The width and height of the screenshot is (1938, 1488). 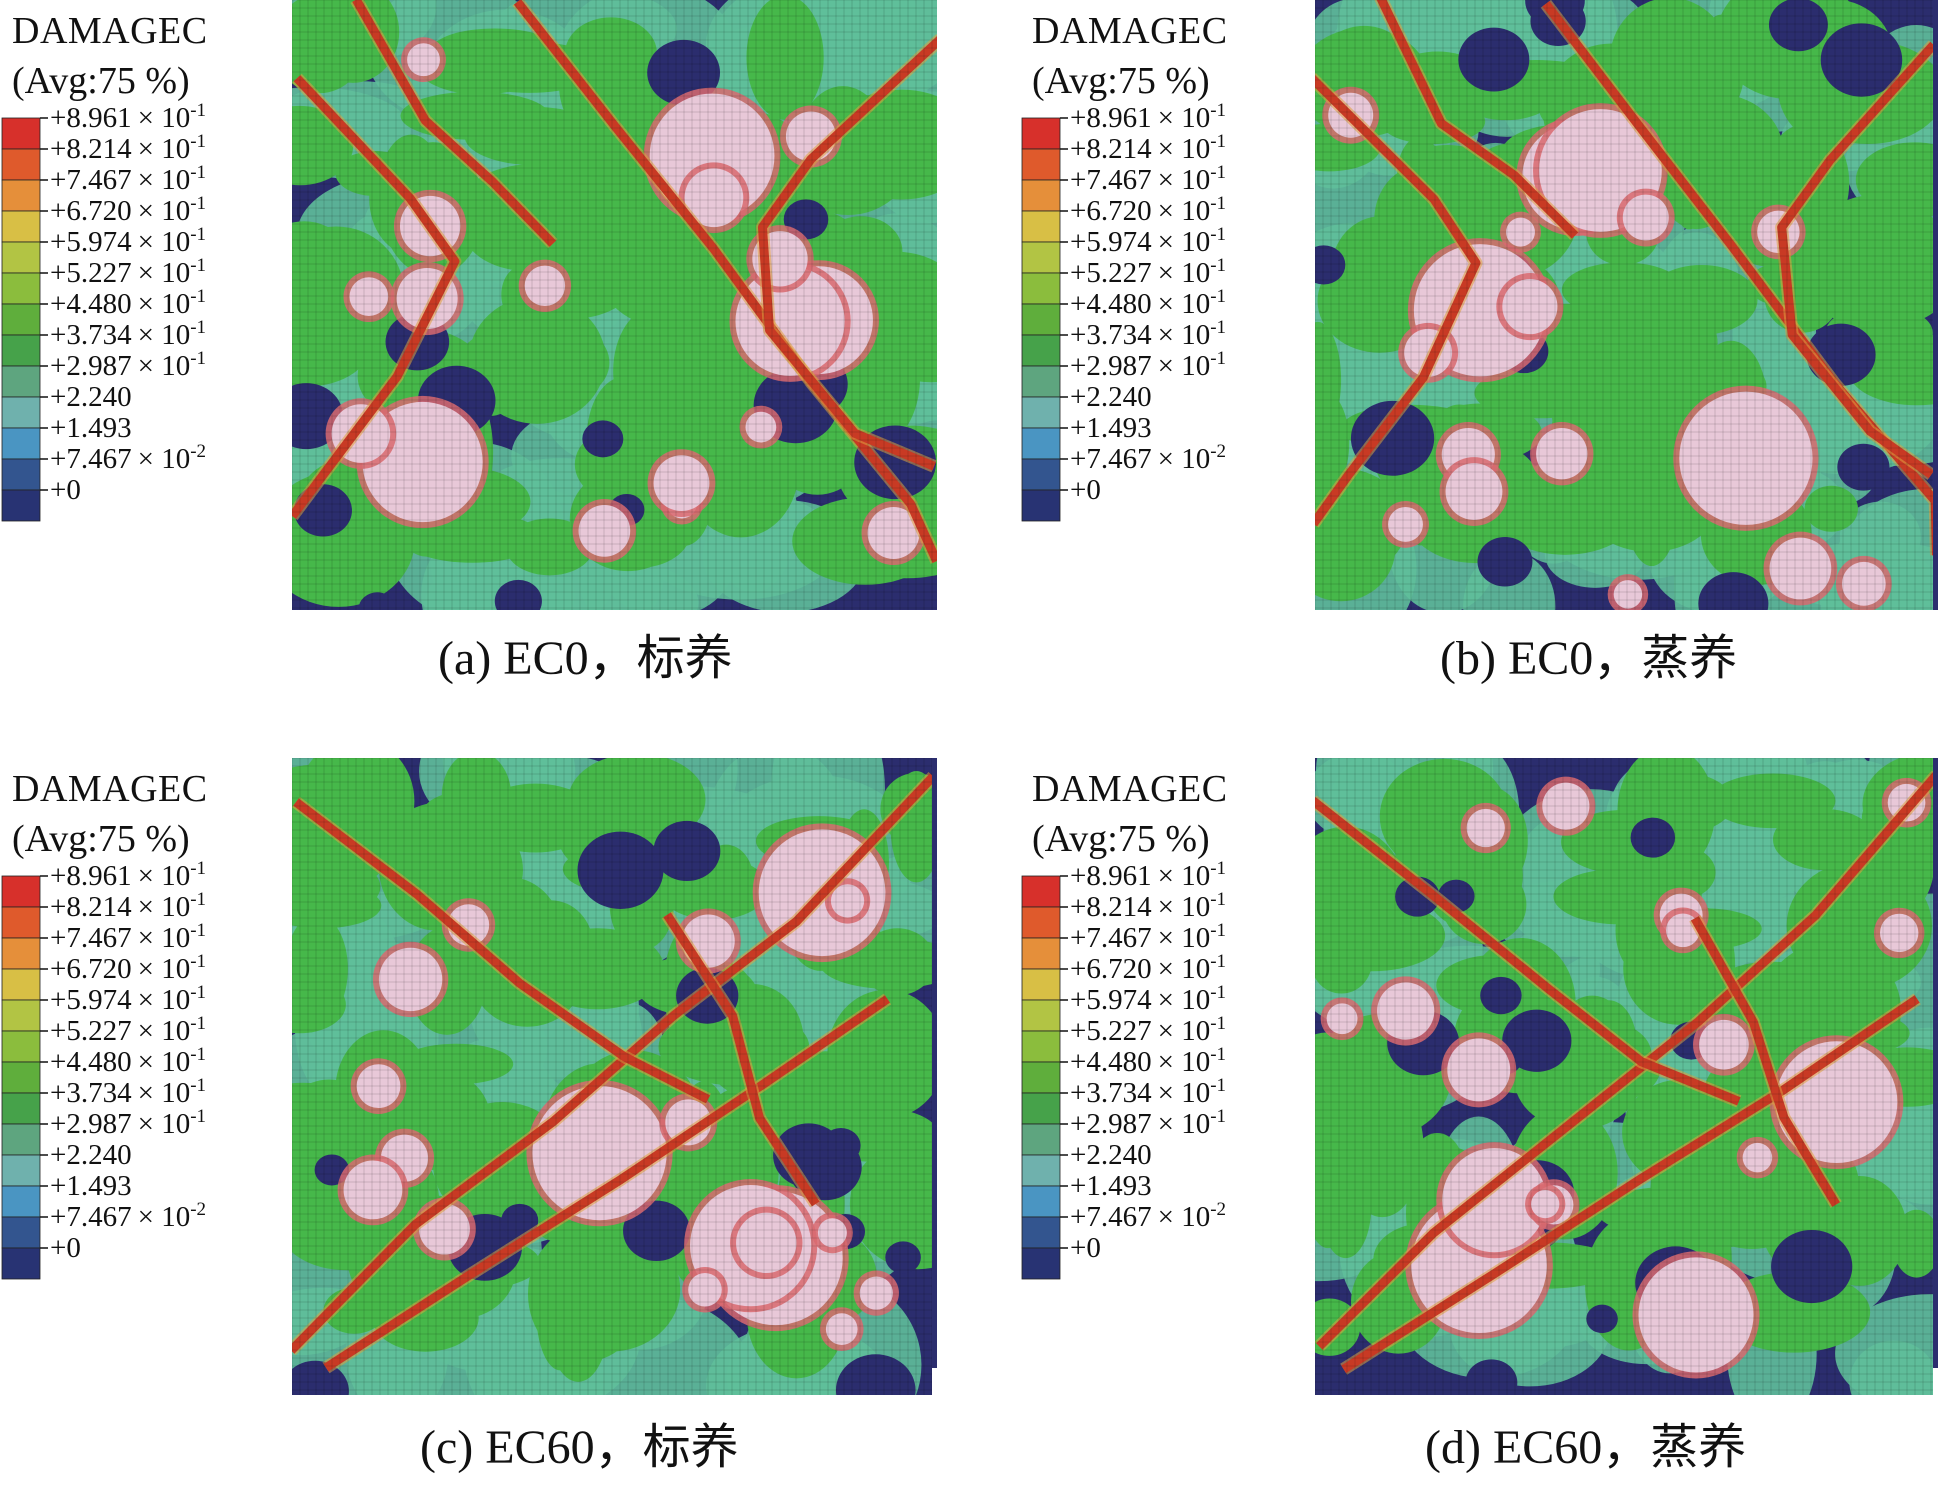 I want to click on caption-c: (c) EC60，标养, so click(x=579, y=1447).